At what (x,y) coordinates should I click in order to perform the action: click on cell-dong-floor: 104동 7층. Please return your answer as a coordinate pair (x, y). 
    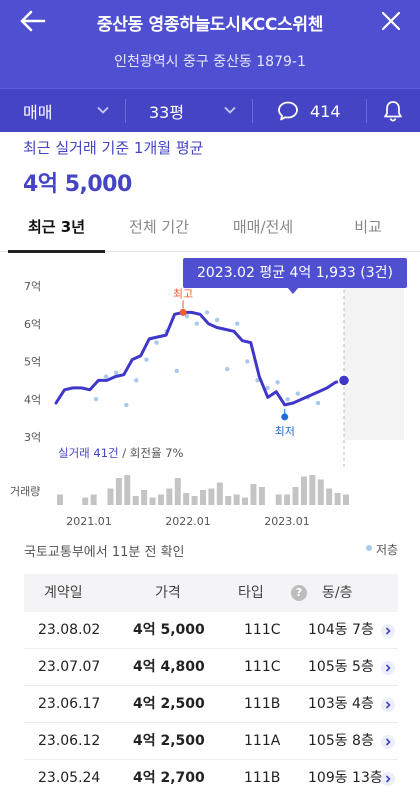
    Looking at the image, I should click on (341, 630).